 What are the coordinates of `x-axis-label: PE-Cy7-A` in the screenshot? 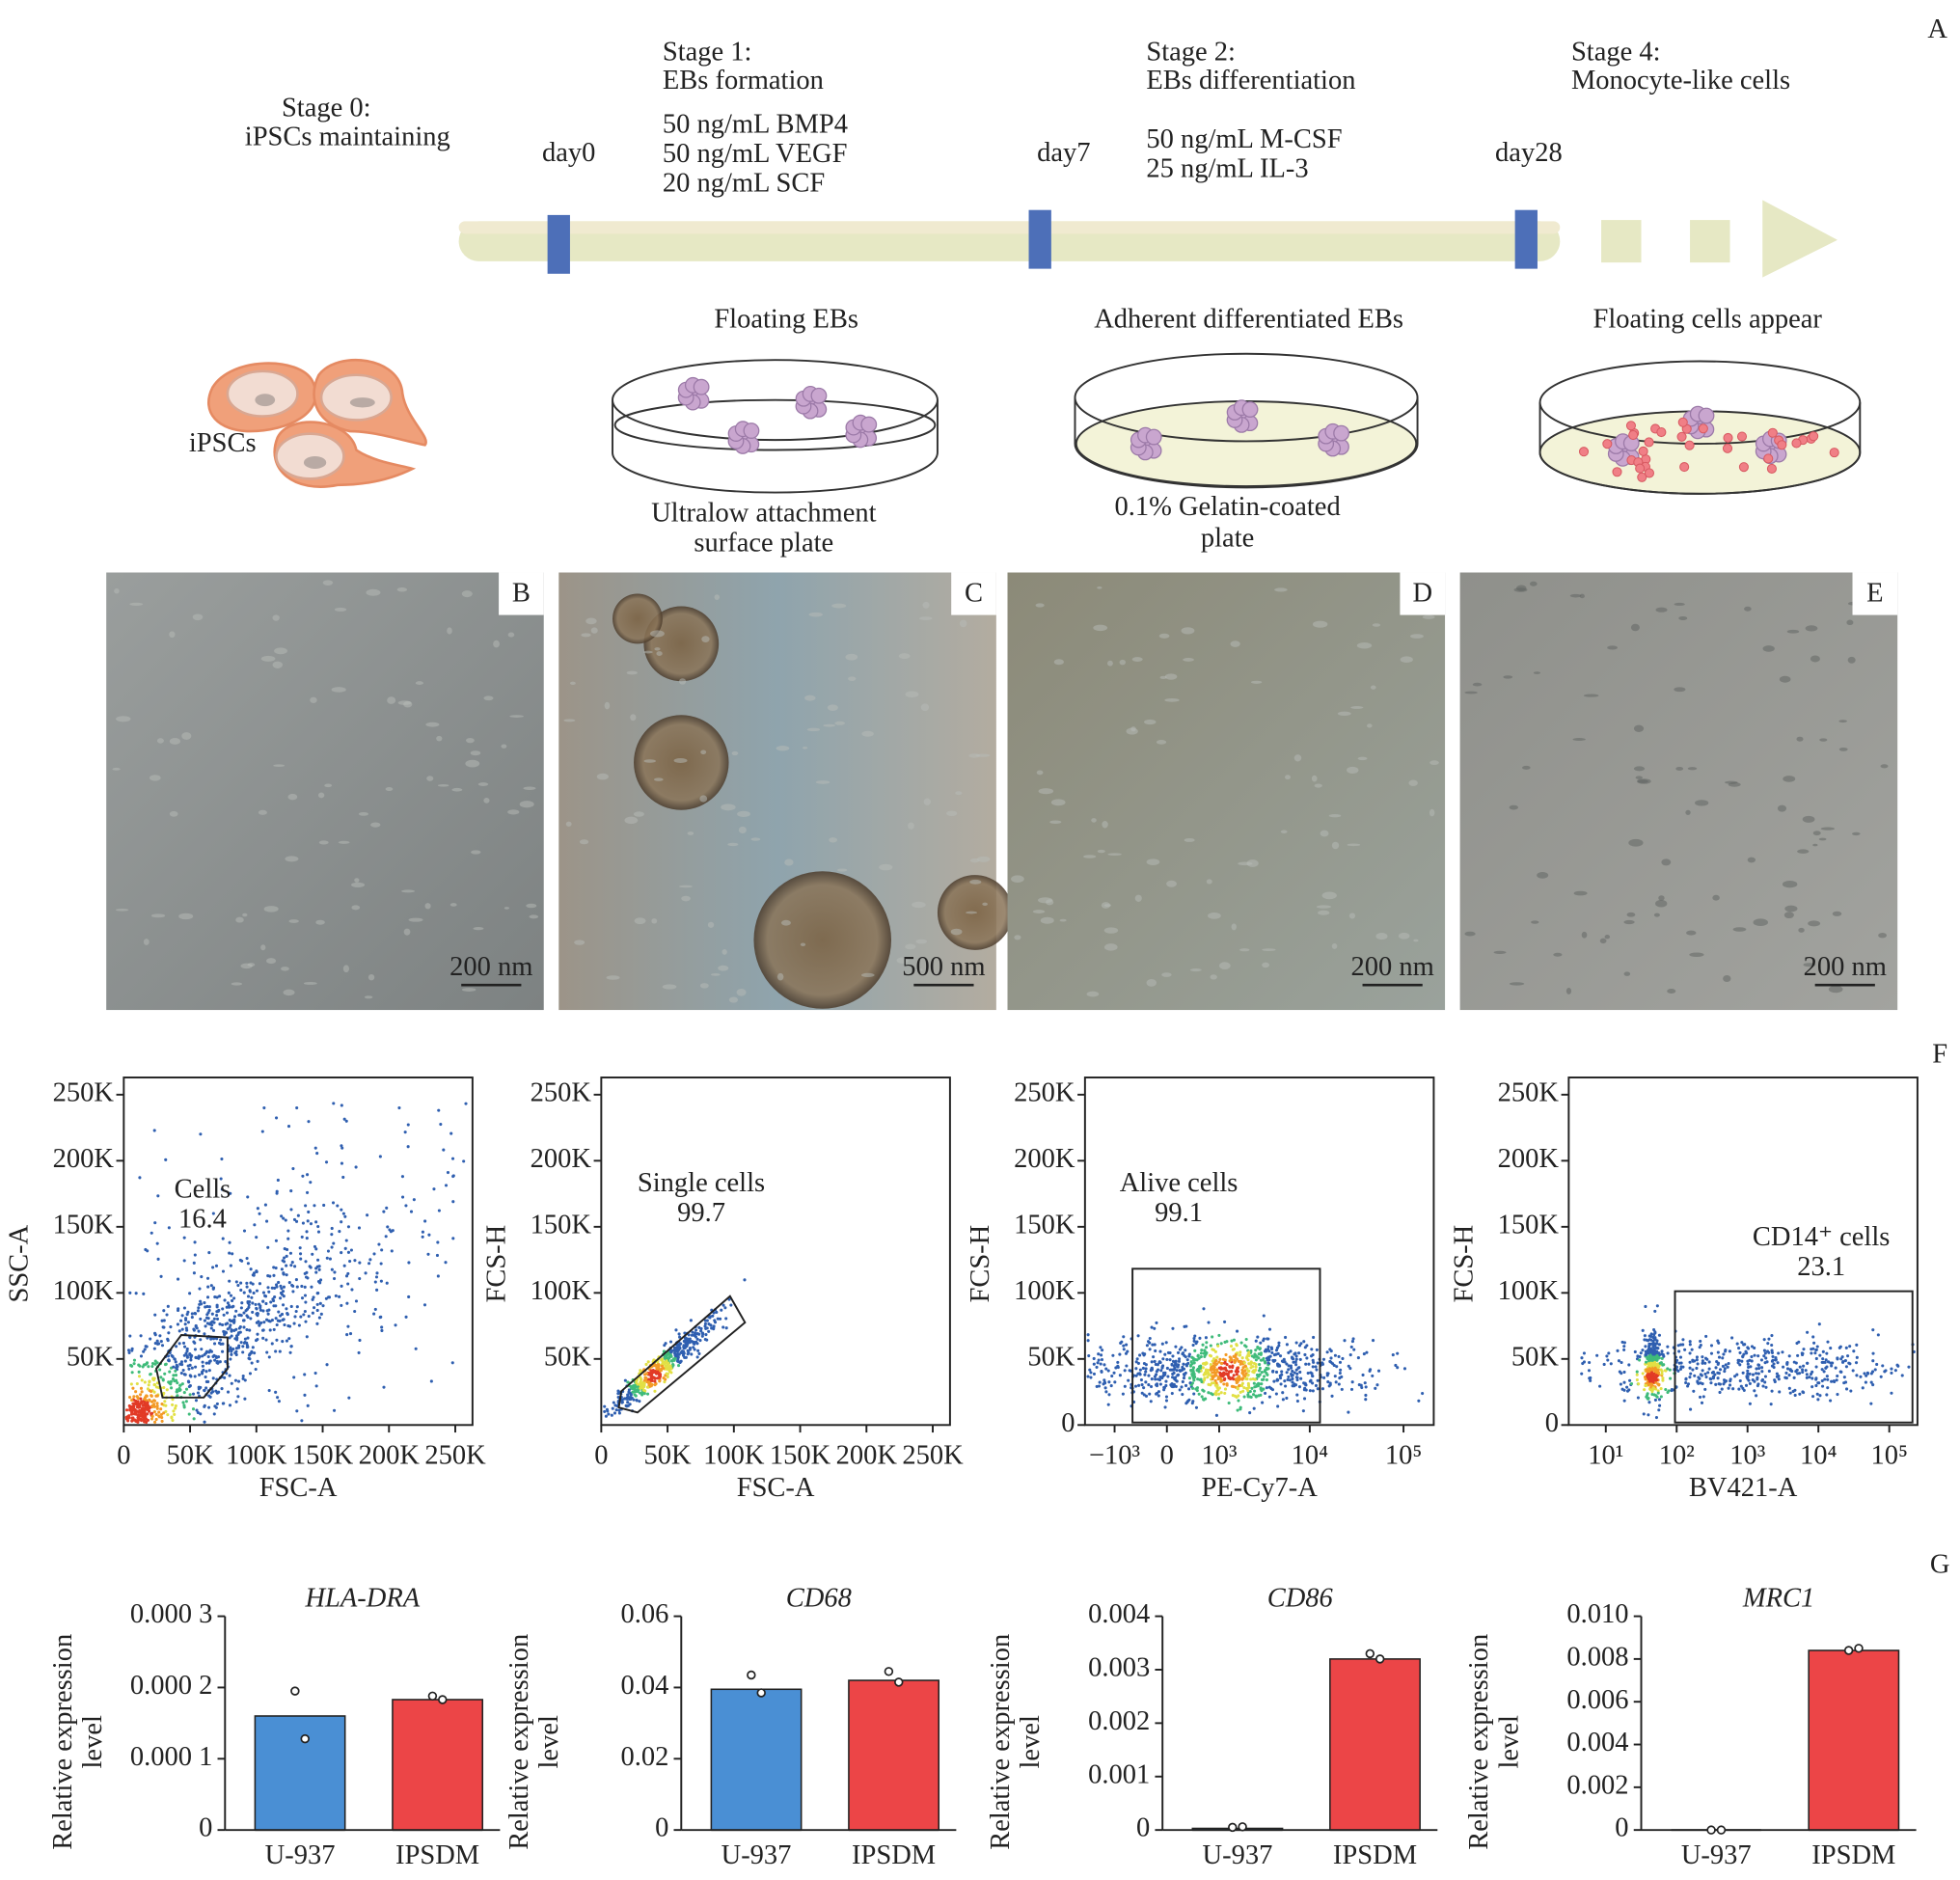 It's located at (1259, 1488).